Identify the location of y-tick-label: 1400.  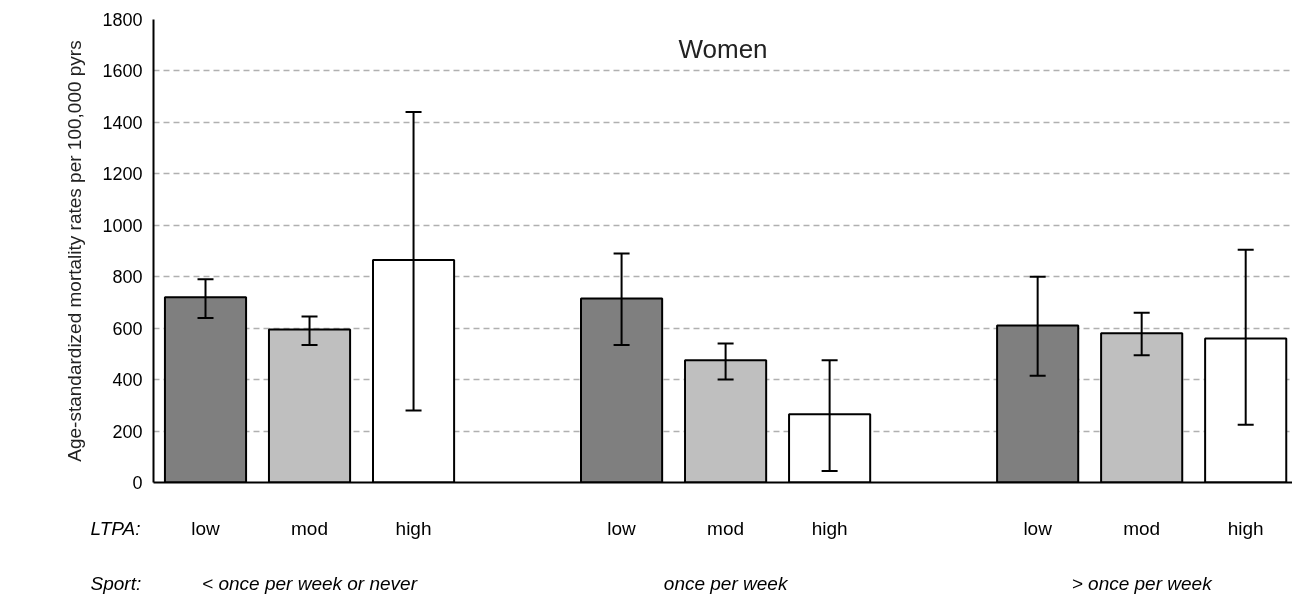
(122, 122).